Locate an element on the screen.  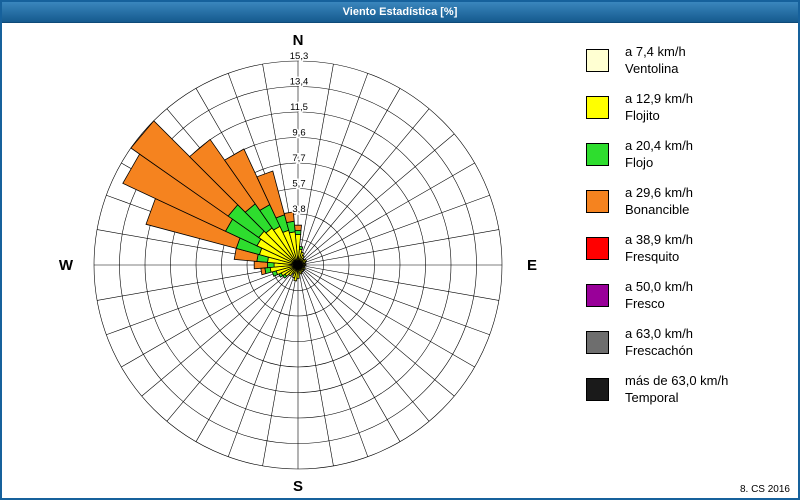
legend-label: a 29,6 km/h Bonancible is located at coordinates (659, 201).